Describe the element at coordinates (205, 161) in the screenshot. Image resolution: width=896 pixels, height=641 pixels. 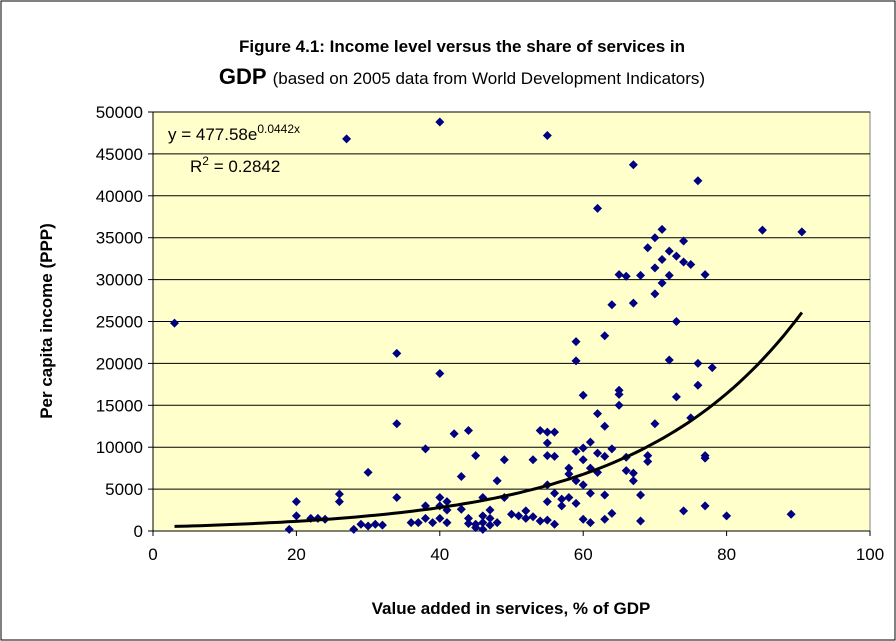
I see `r-squared-sup: 2` at that location.